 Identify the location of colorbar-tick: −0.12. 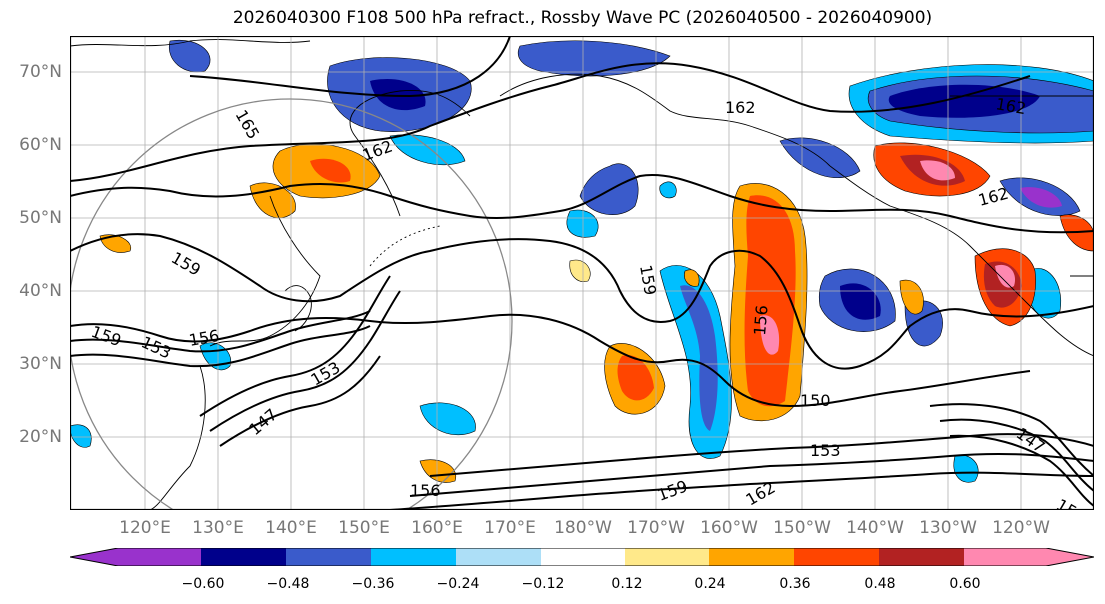
(543, 584).